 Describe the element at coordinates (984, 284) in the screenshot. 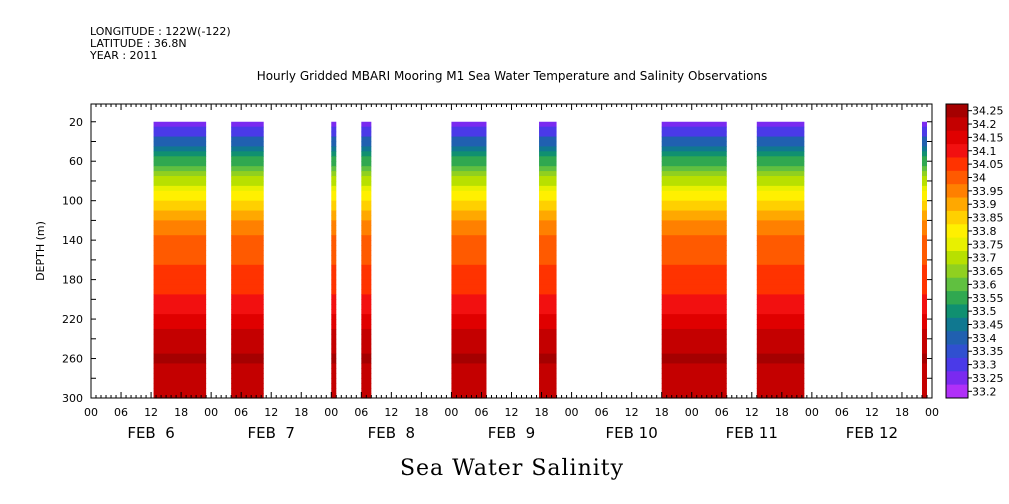

I see `colorbar-label: 33.6` at that location.